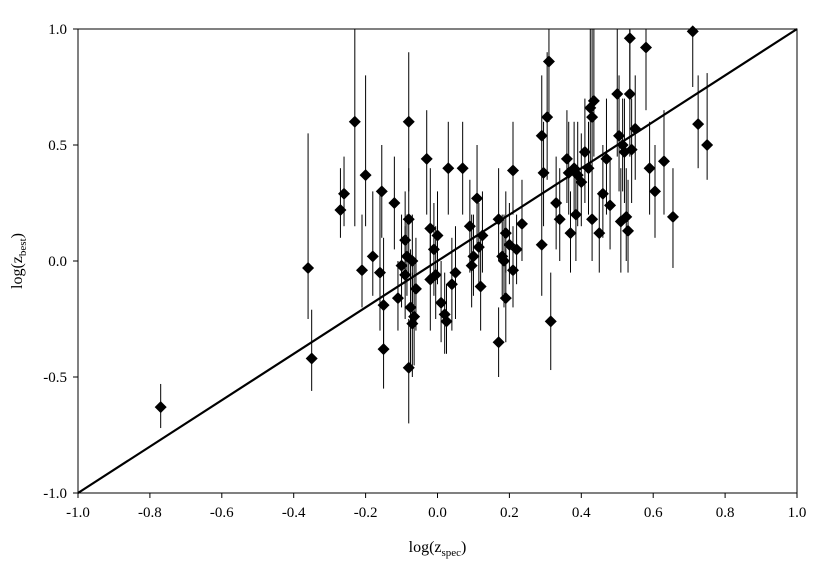 The height and width of the screenshot is (568, 830). What do you see at coordinates (19, 261) in the screenshot?
I see `y-axis-title: log(zbest)` at bounding box center [19, 261].